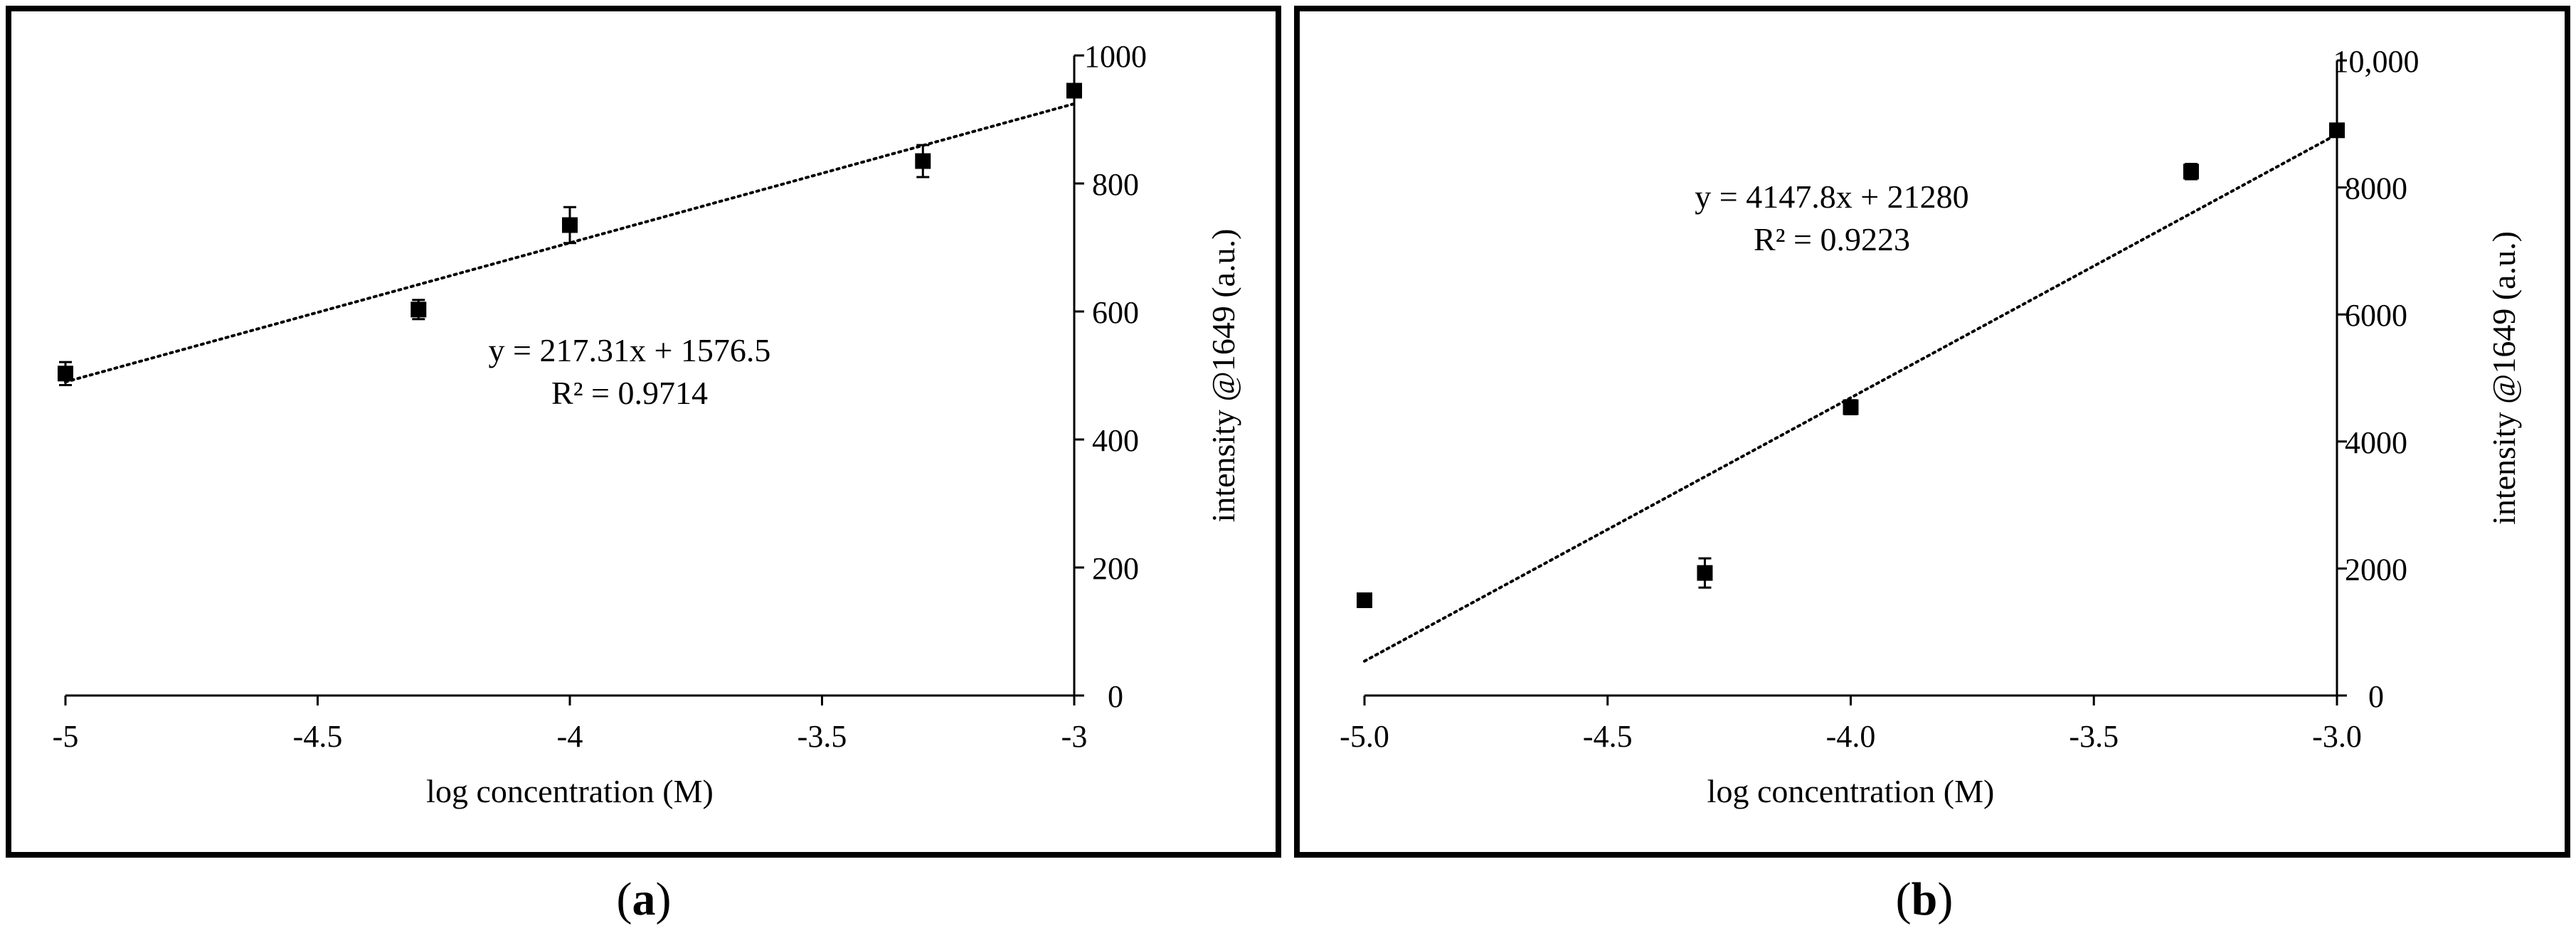 This screenshot has width=2576, height=943. I want to click on x-tick-label-b: -4.0, so click(1851, 736).